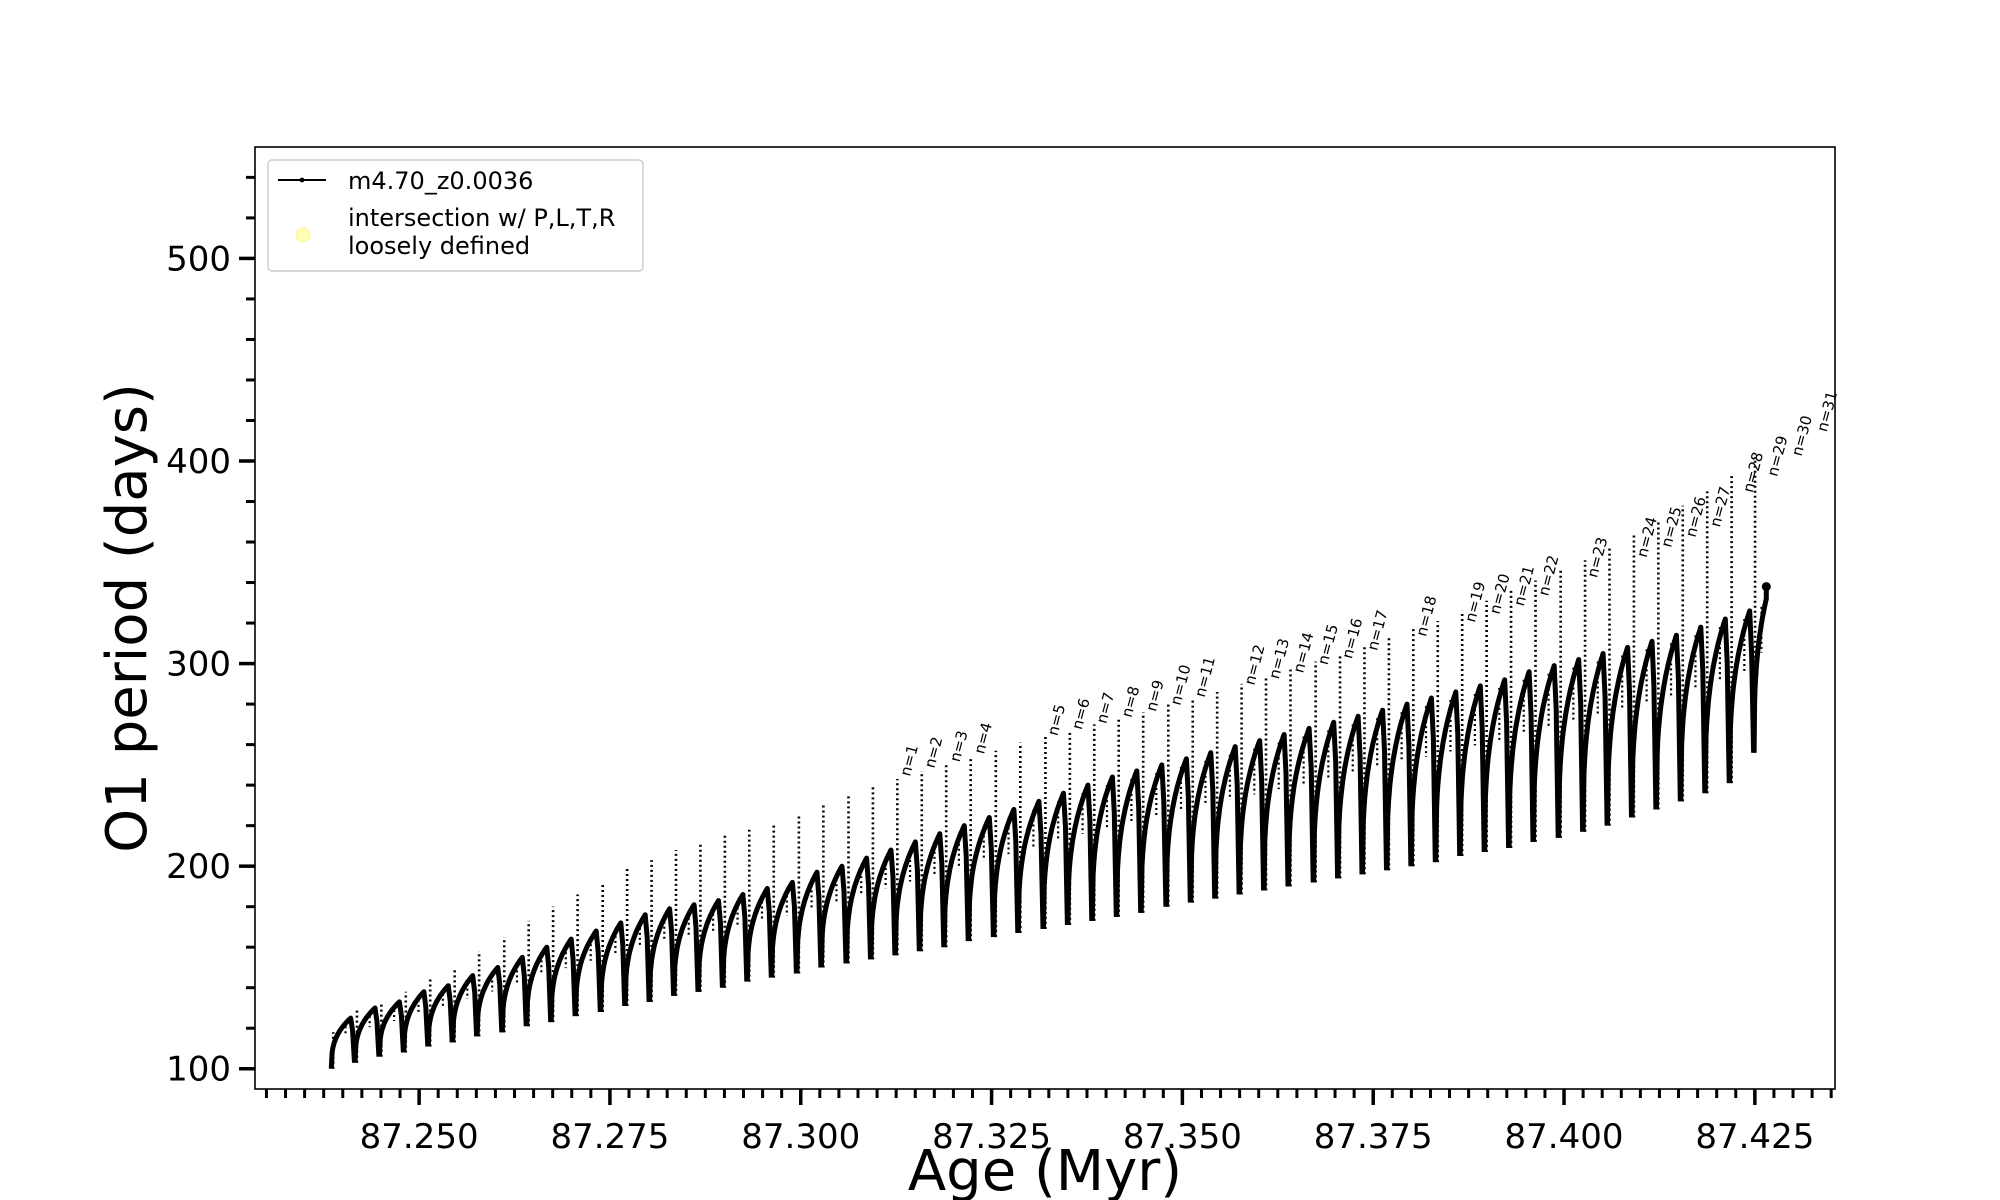 The image size is (2000, 1200). What do you see at coordinates (800, 1137) in the screenshot?
I see `x-tick-label: 87.300` at bounding box center [800, 1137].